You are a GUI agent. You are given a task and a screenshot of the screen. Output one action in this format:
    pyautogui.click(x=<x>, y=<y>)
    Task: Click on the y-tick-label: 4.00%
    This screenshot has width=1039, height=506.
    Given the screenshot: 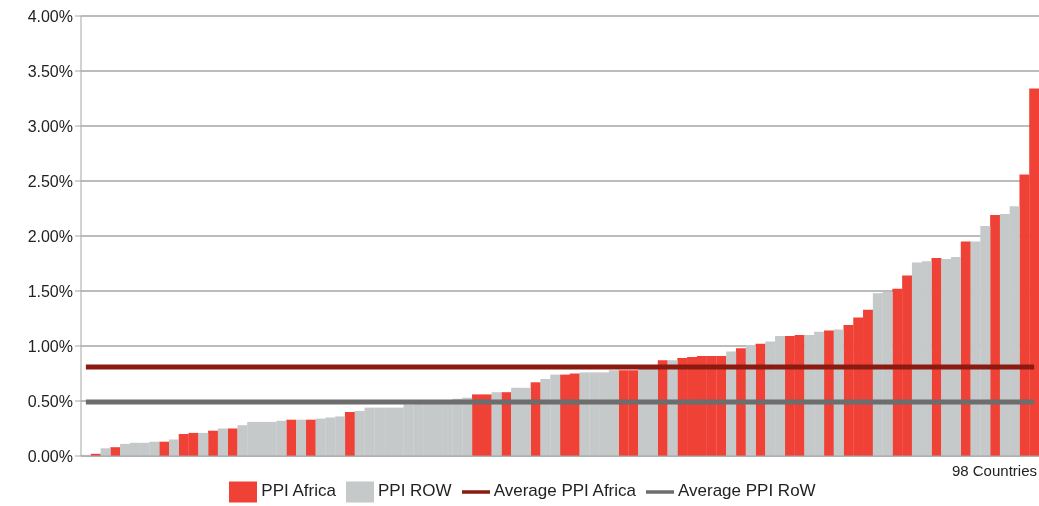 What is the action you would take?
    pyautogui.click(x=50, y=16)
    